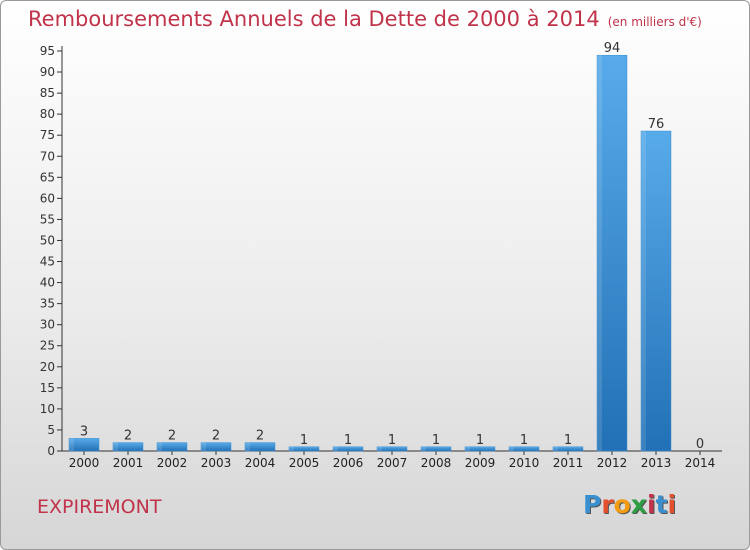  Describe the element at coordinates (700, 463) in the screenshot. I see `x-tick-label: 2014` at that location.